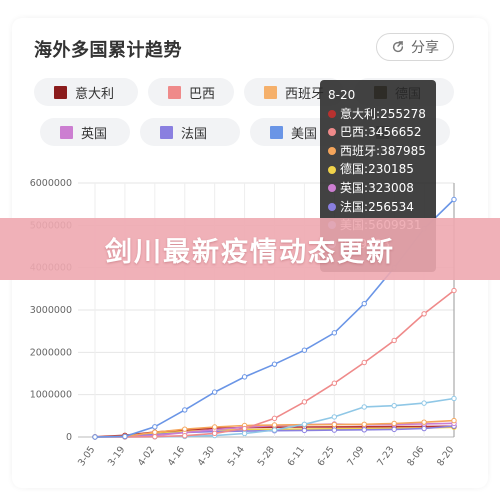 The height and width of the screenshot is (497, 500). I want to click on tooltip-series-name: 法国, so click(352, 206).